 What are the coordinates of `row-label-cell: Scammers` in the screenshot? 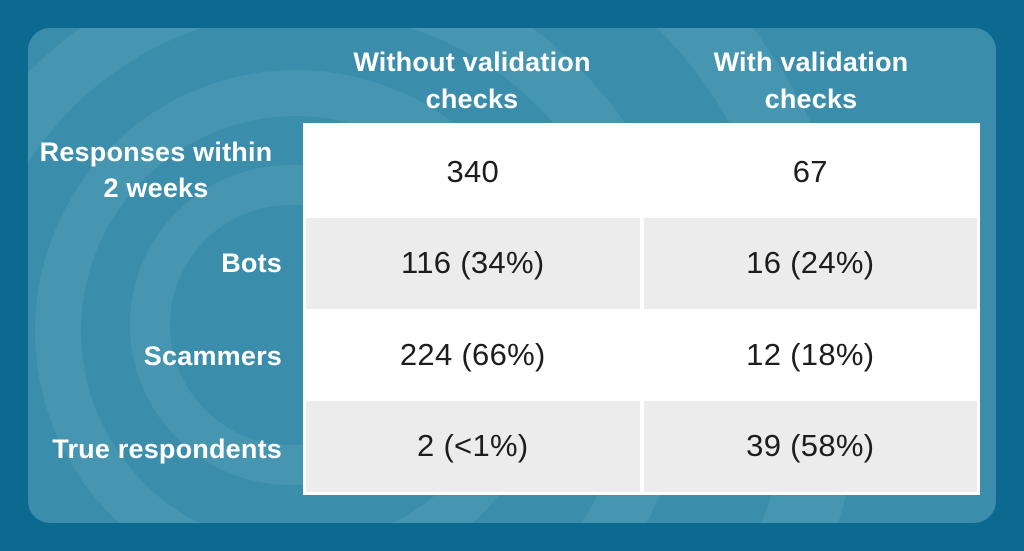 It's located at (160, 355).